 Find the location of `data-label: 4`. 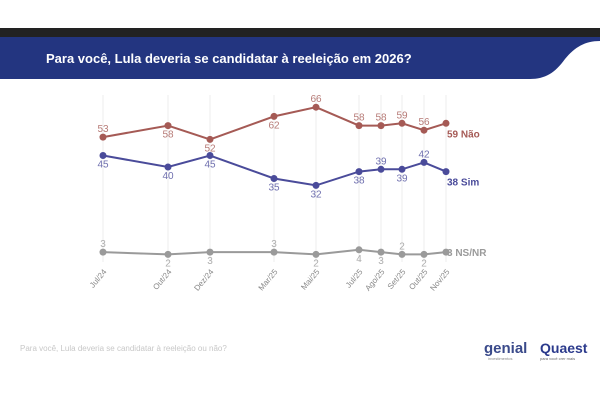

data-label: 4 is located at coordinates (359, 259).